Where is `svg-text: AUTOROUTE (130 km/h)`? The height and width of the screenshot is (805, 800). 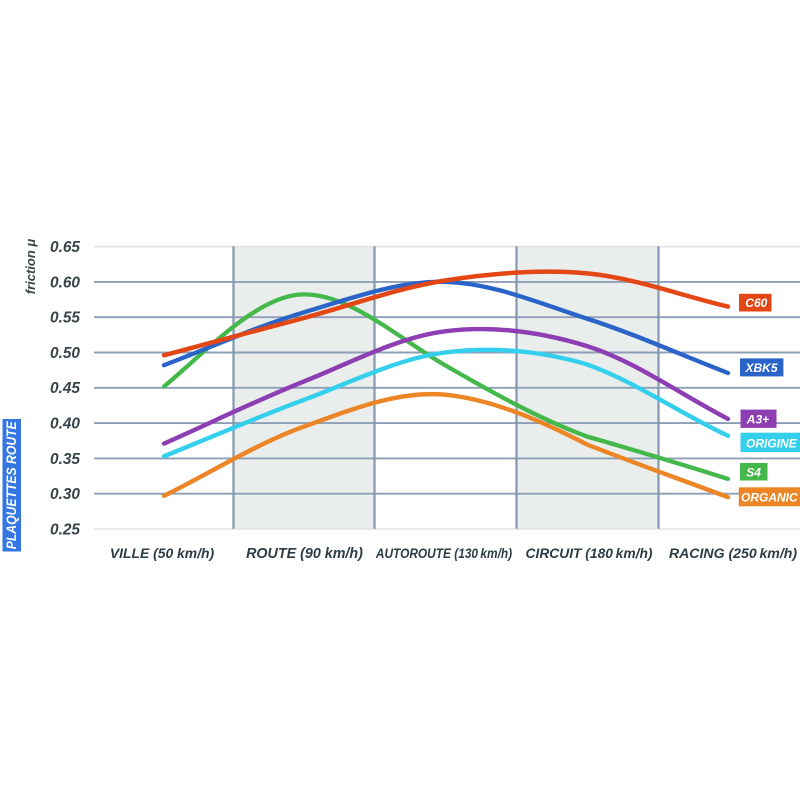
svg-text: AUTOROUTE (130 km/h) is located at coordinates (443, 553).